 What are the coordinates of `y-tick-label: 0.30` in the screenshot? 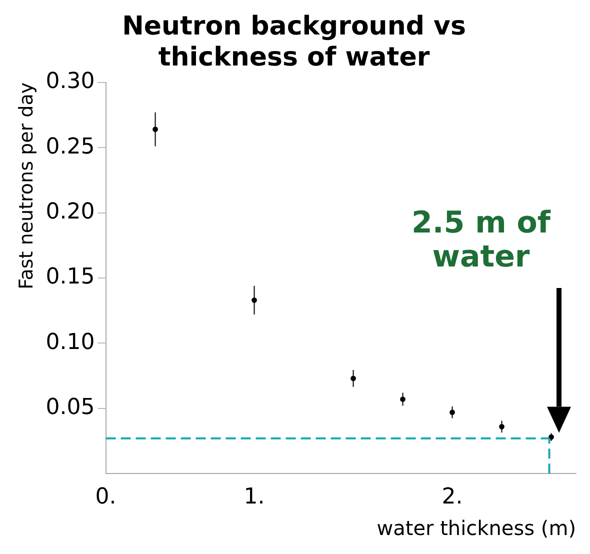 It's located at (70, 81).